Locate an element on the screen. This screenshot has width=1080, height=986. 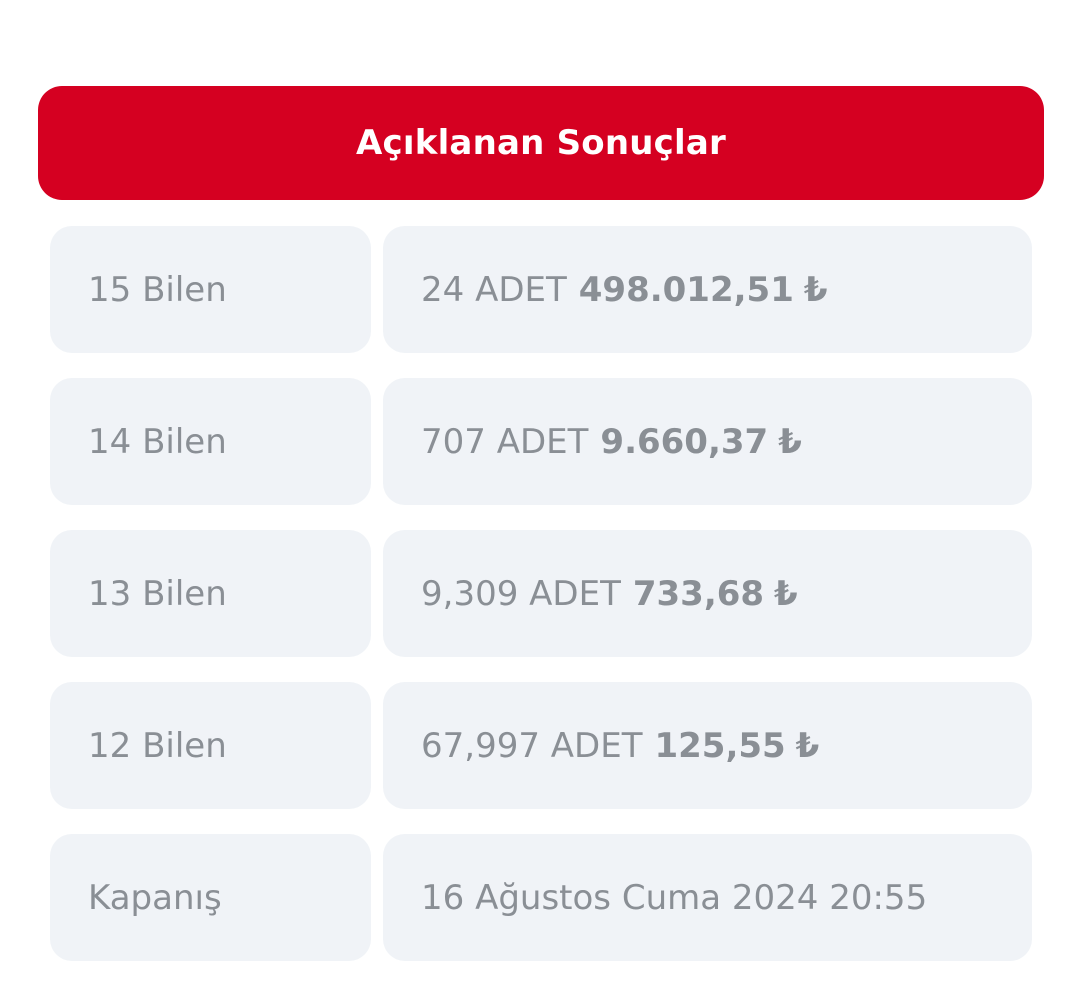
result-label: 12 Bilen is located at coordinates (157, 745).